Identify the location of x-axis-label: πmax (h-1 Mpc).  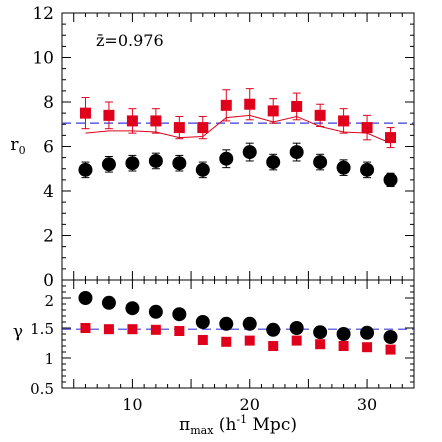
(238, 425).